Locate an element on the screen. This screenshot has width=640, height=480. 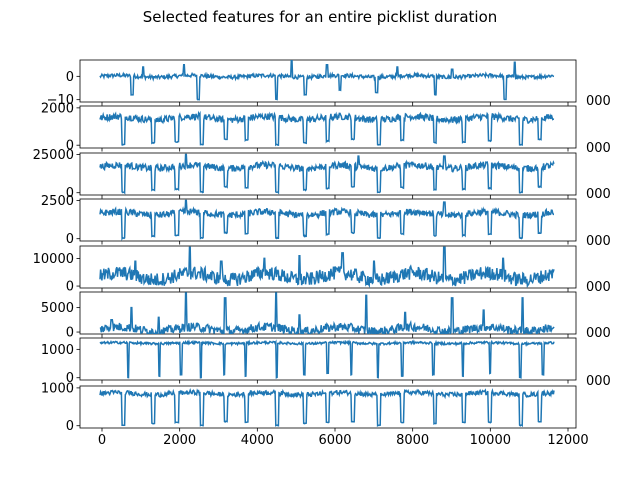
x-tick-label: 0 is located at coordinates (102, 440).